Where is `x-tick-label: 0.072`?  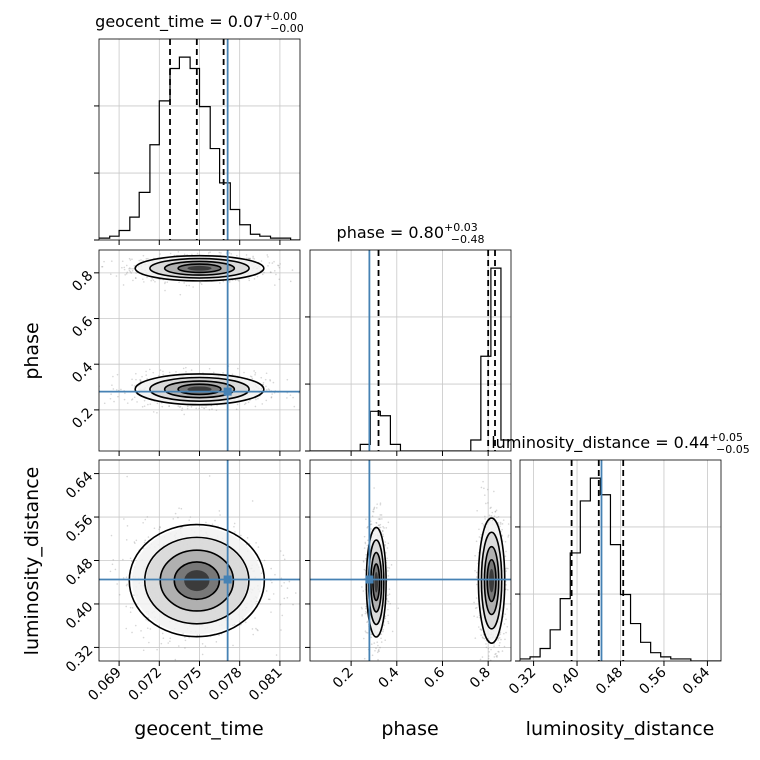 x-tick-label: 0.072 is located at coordinates (145, 685).